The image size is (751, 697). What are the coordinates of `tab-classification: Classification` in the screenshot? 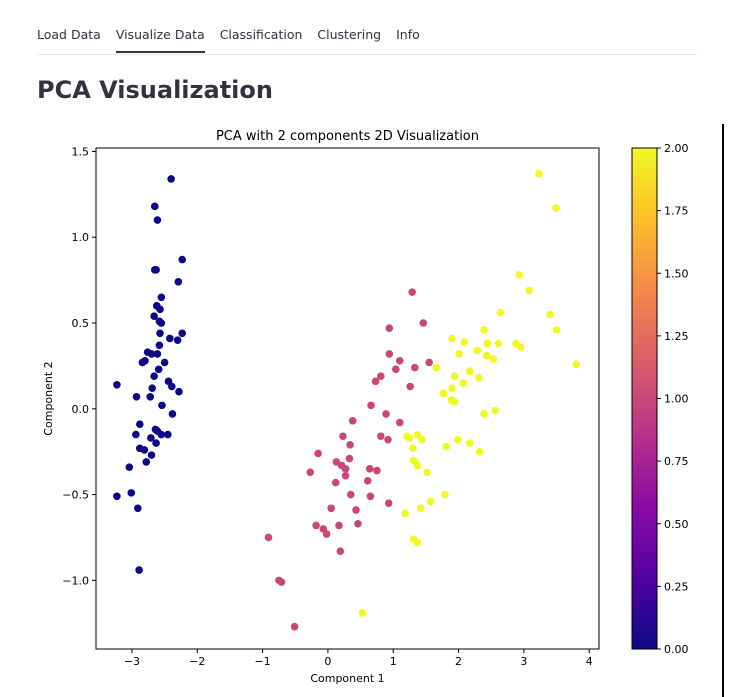 It's located at (261, 34).